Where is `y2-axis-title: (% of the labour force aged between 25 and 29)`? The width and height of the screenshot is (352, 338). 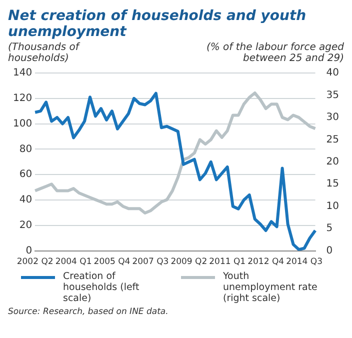
y2-axis-title: (% of the labour force aged between 25 and 29) is located at coordinates (274, 53).